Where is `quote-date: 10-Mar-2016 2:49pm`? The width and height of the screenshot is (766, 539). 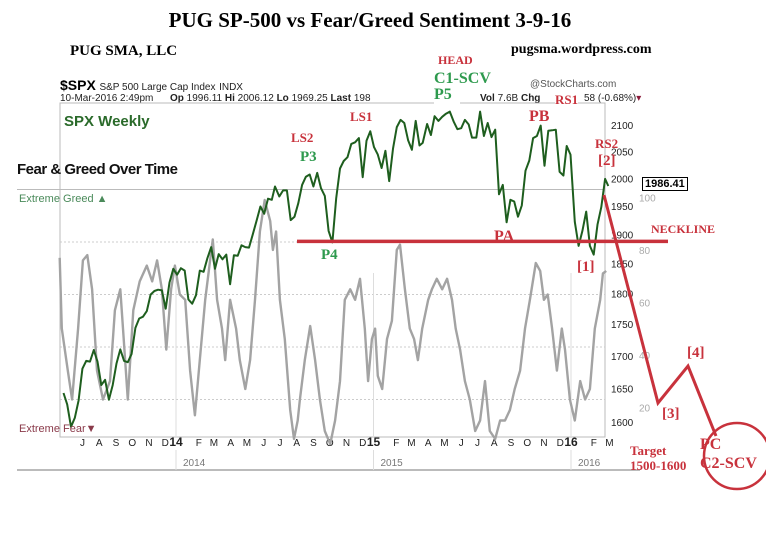
quote-date: 10-Mar-2016 2:49pm is located at coordinates (107, 98).